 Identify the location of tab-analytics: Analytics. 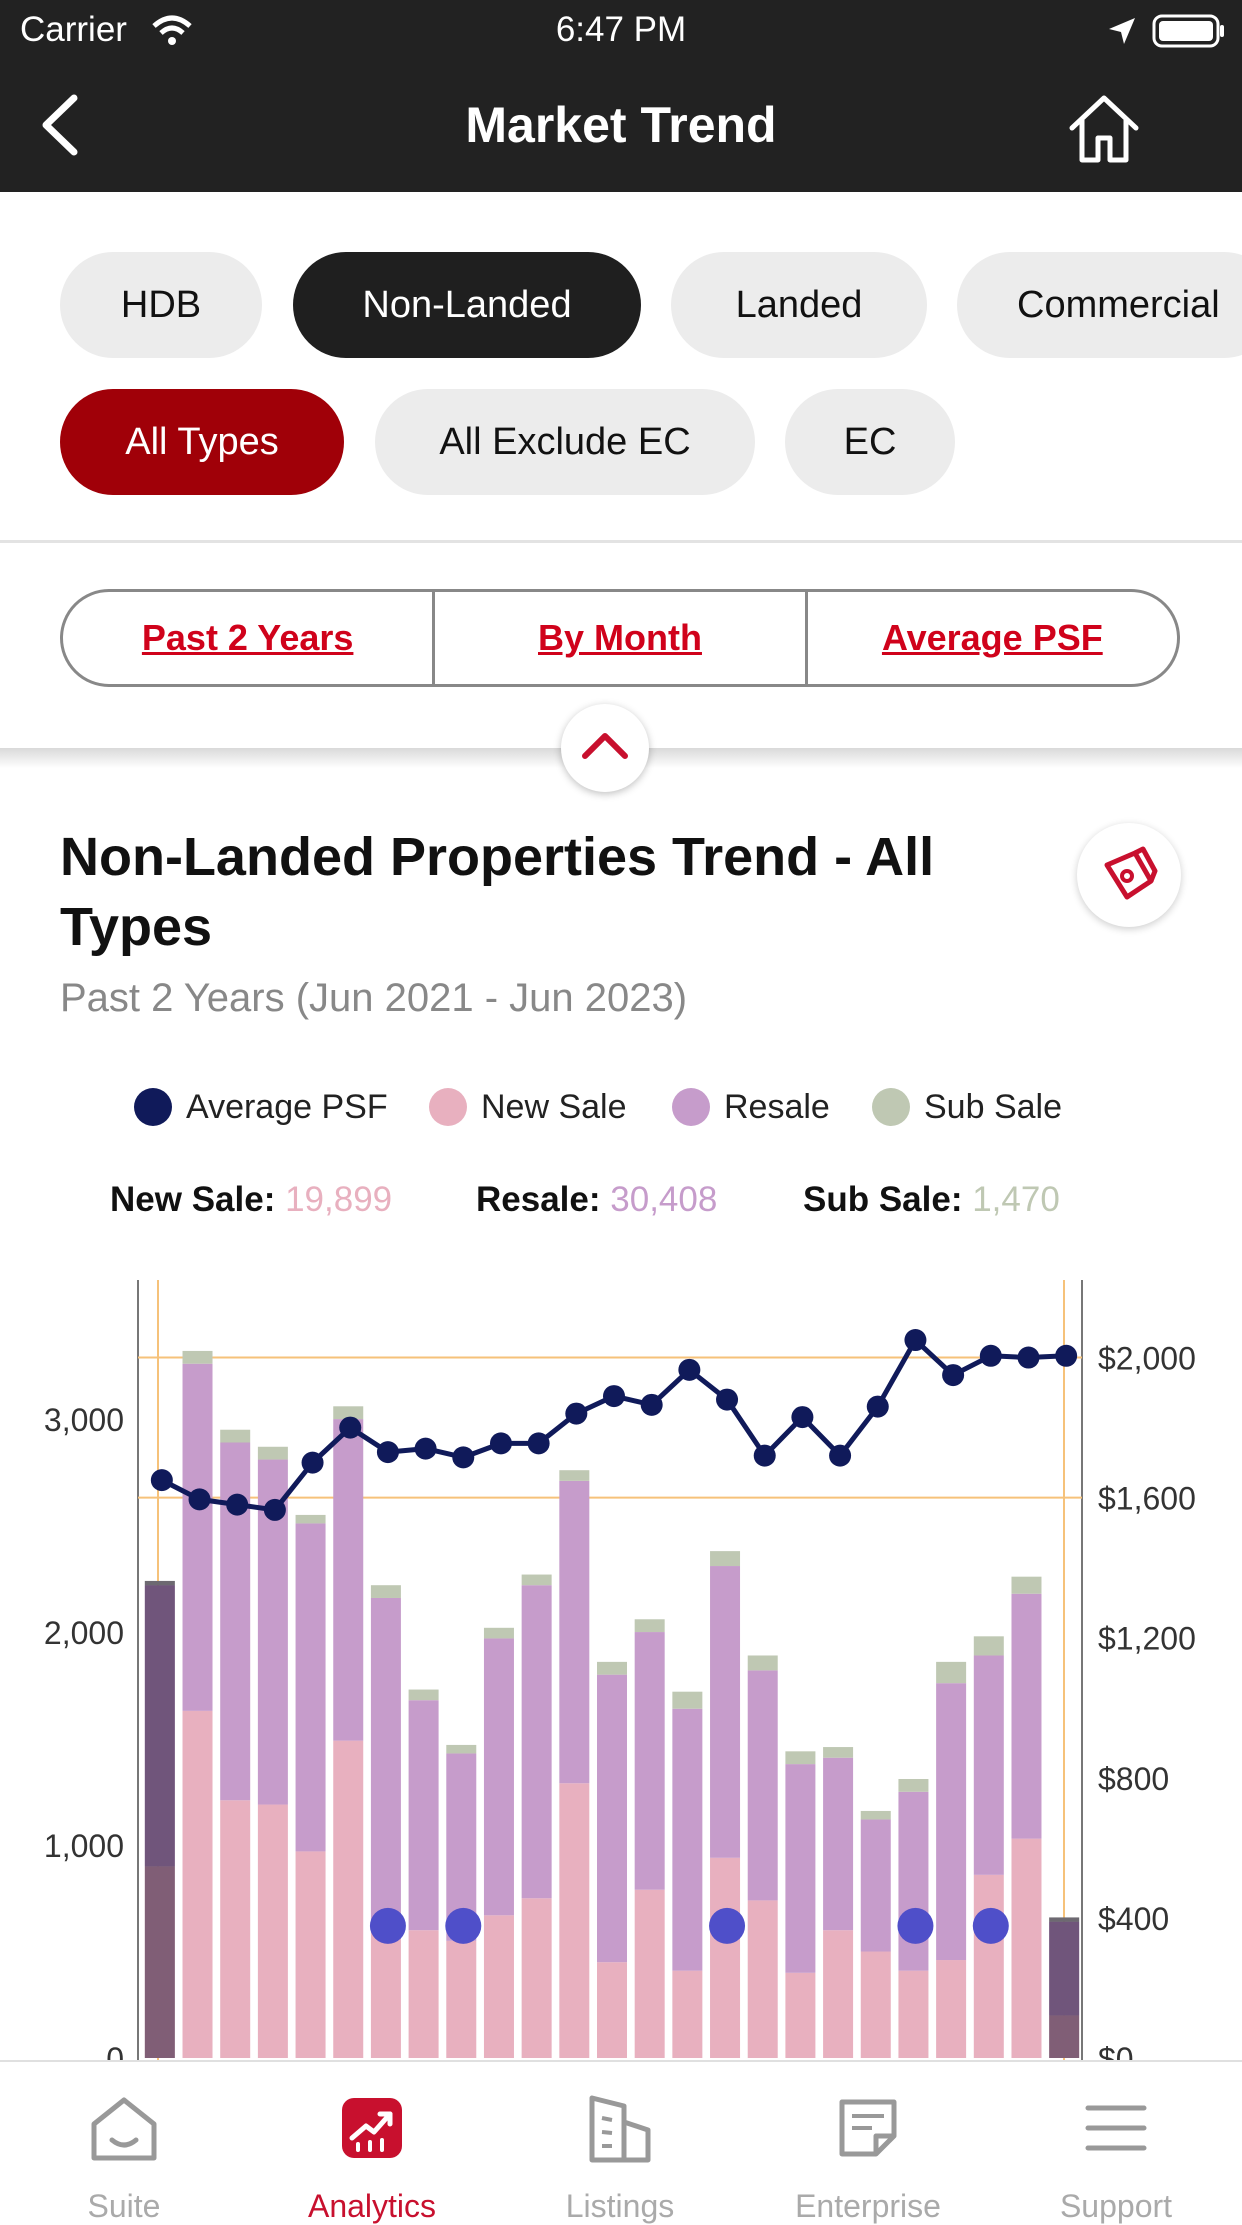
(372, 2143).